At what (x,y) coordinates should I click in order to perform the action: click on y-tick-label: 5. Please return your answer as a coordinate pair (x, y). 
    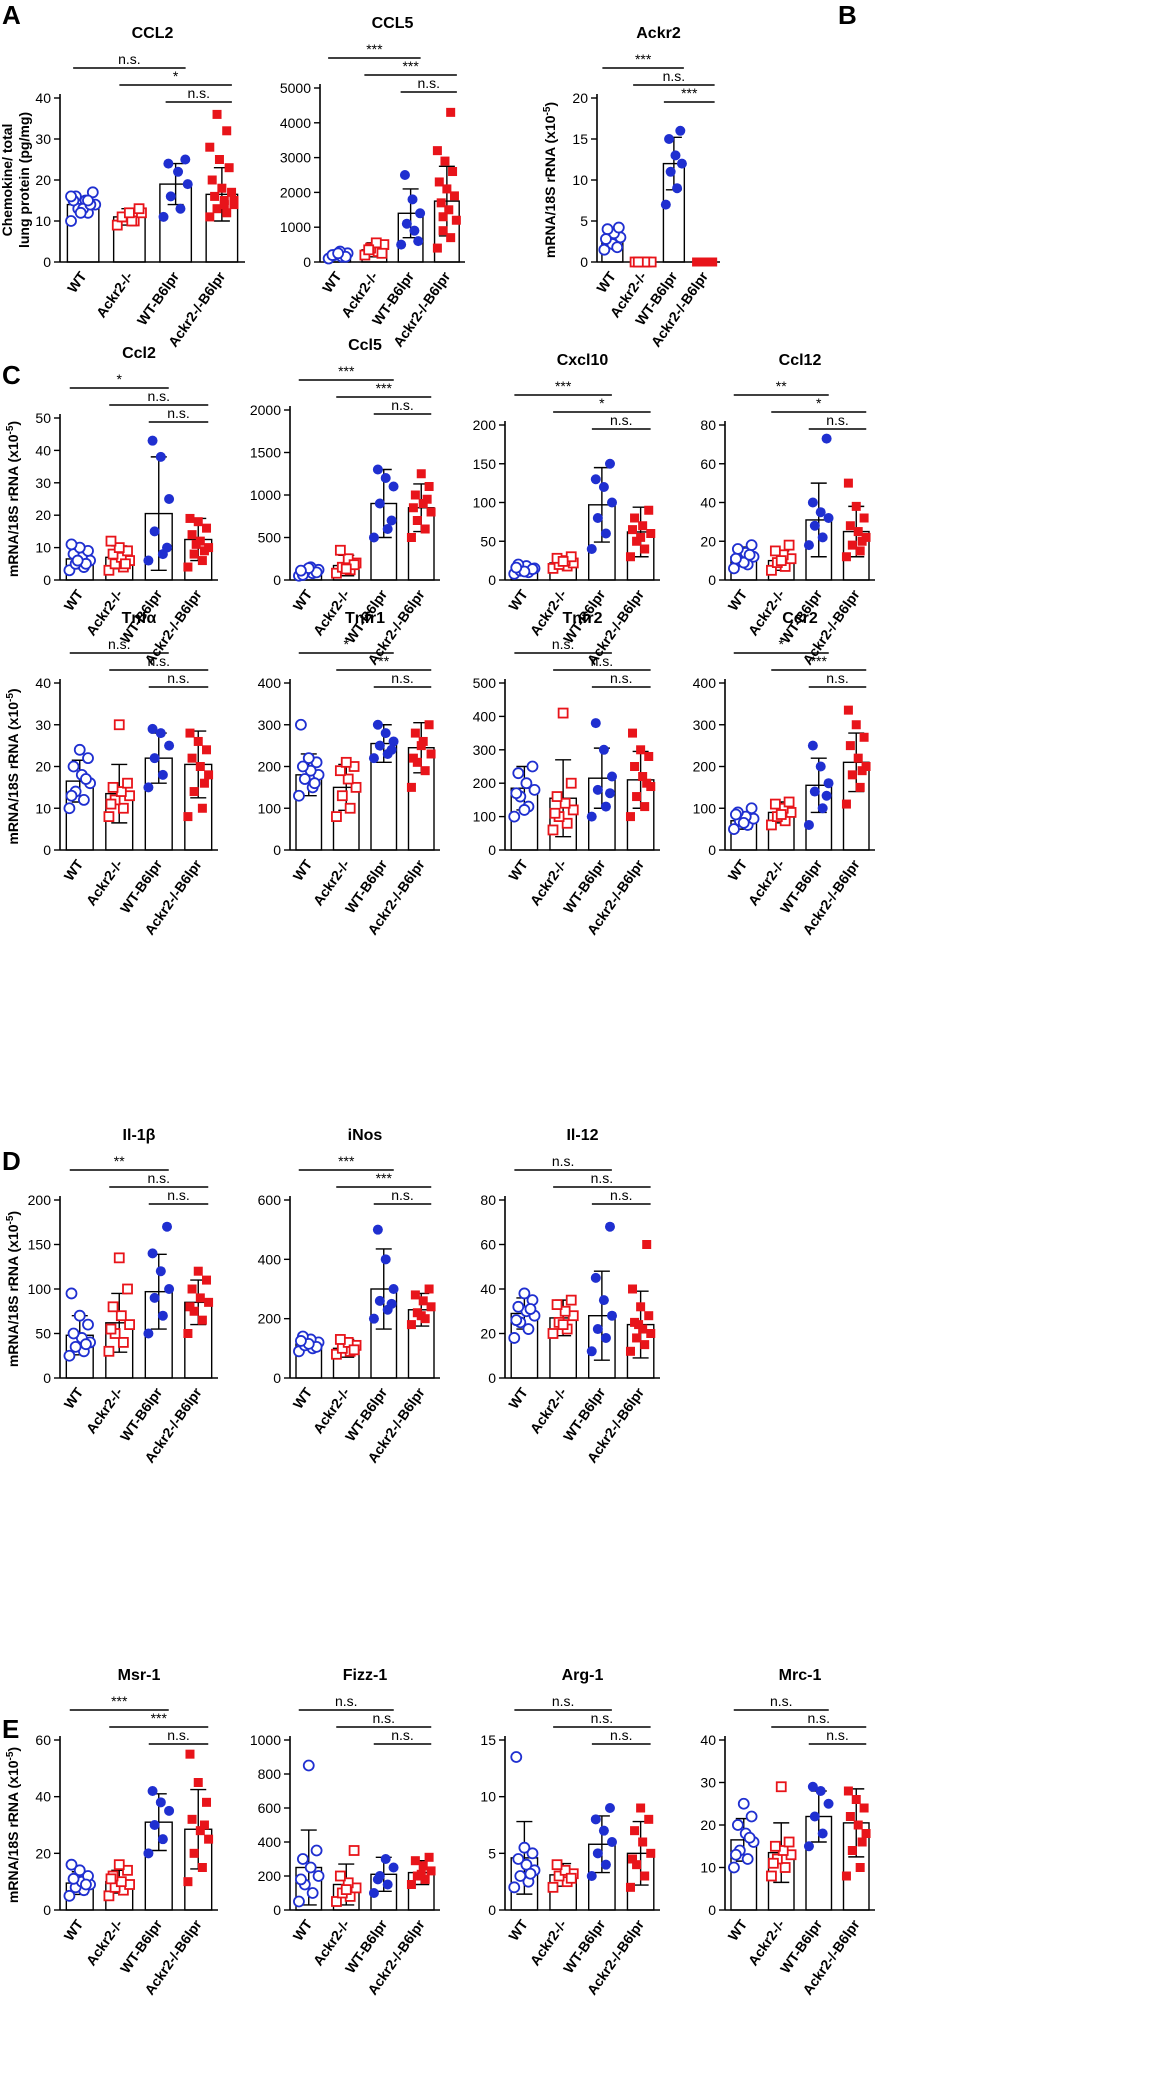
    Looking at the image, I should click on (584, 221).